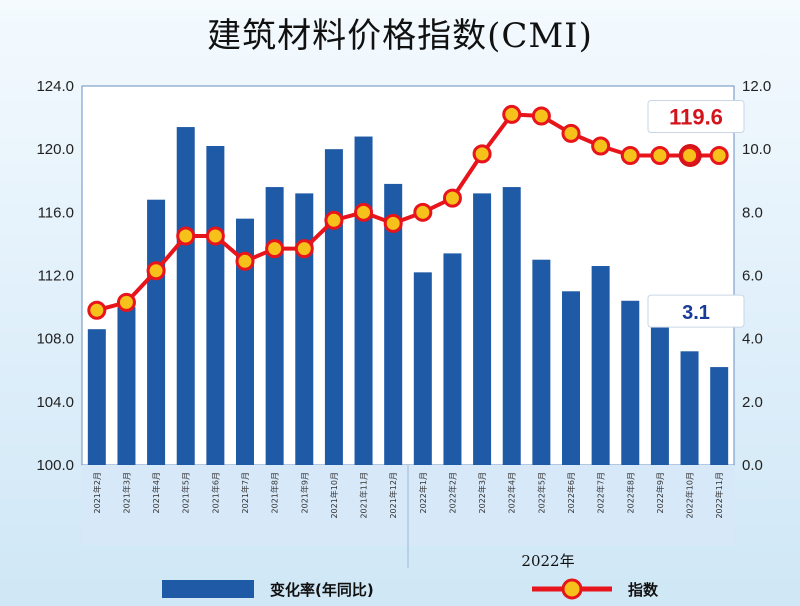 Image resolution: width=800 pixels, height=606 pixels. I want to click on x-axis-tick-label: 2021年2月, so click(97, 492).